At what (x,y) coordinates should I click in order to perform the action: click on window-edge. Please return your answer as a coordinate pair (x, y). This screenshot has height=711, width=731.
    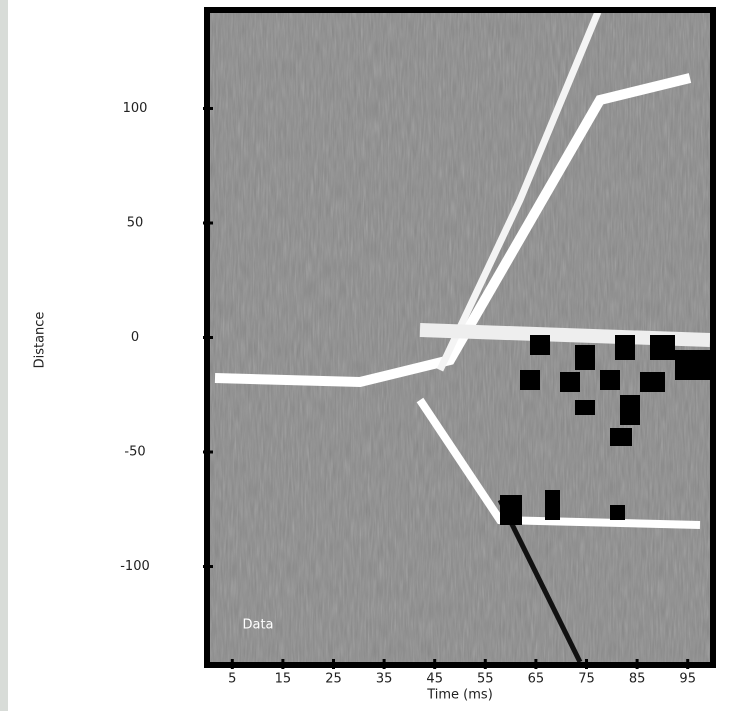
    Looking at the image, I should click on (4, 355).